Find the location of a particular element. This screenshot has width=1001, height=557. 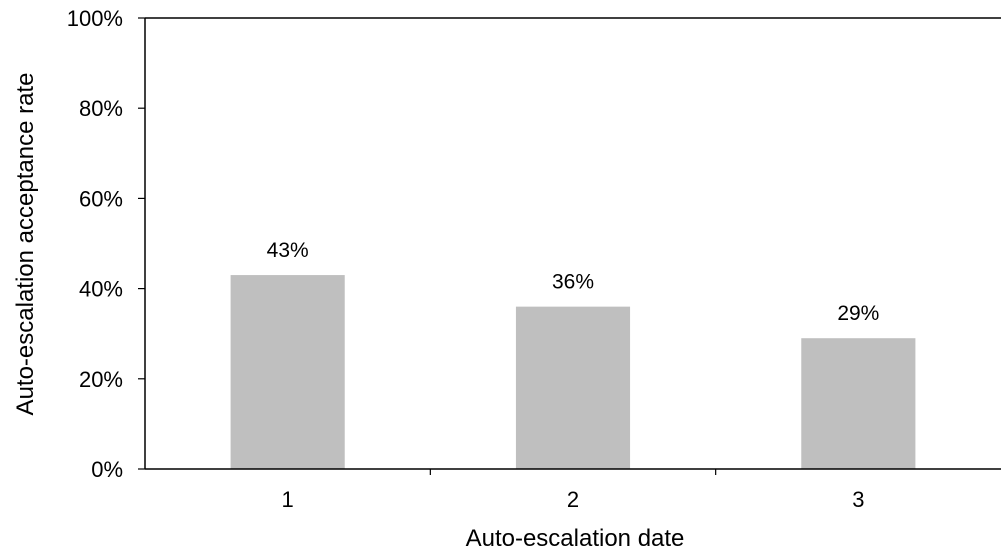

y-tick-label: 20% is located at coordinates (101, 379).